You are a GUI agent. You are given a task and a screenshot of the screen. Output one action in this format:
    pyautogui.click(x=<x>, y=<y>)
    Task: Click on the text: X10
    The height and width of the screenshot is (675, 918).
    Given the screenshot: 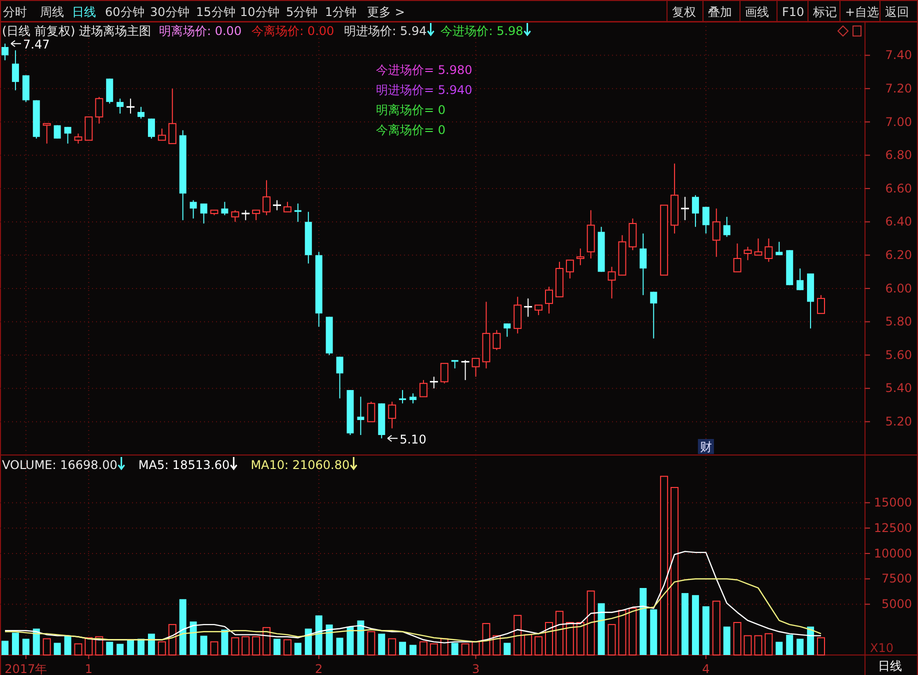 What is the action you would take?
    pyautogui.click(x=882, y=648)
    